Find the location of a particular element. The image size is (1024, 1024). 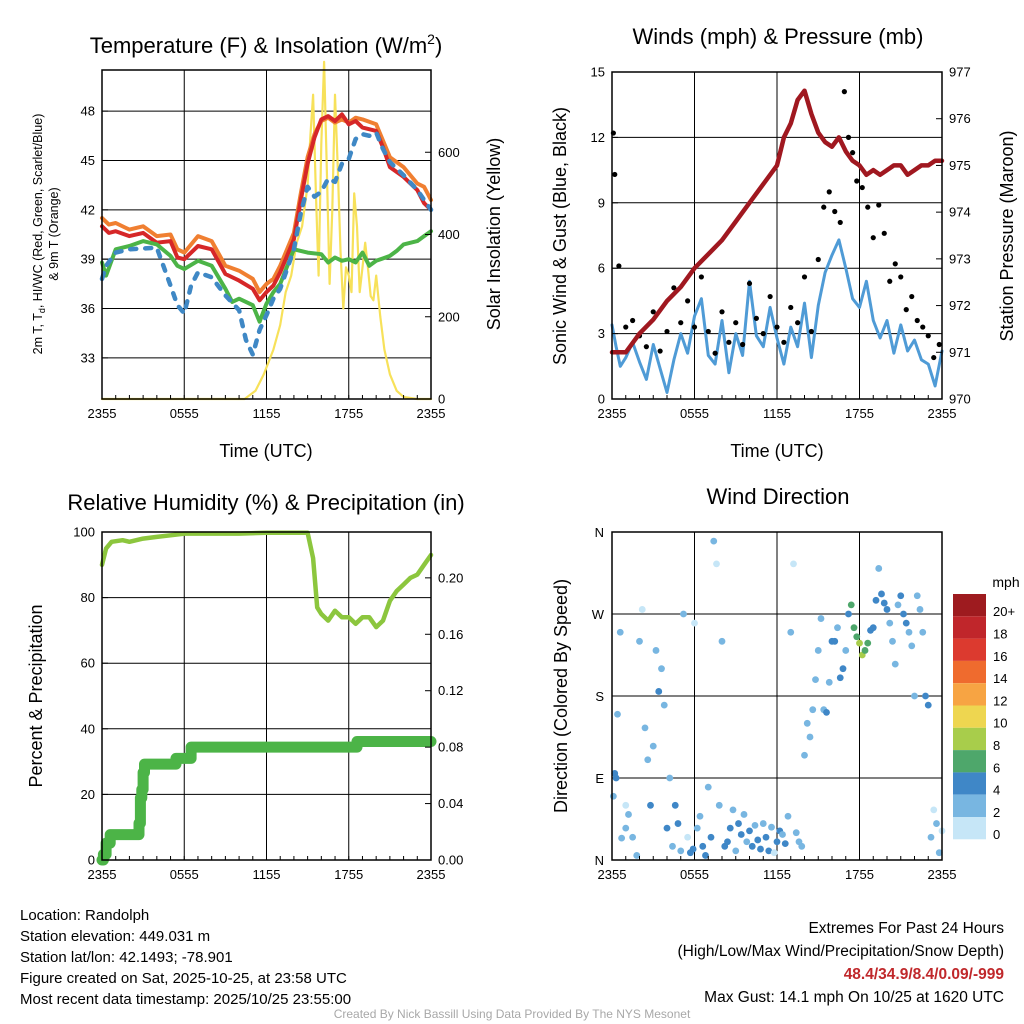

series-relative-humidity is located at coordinates (266, 580).